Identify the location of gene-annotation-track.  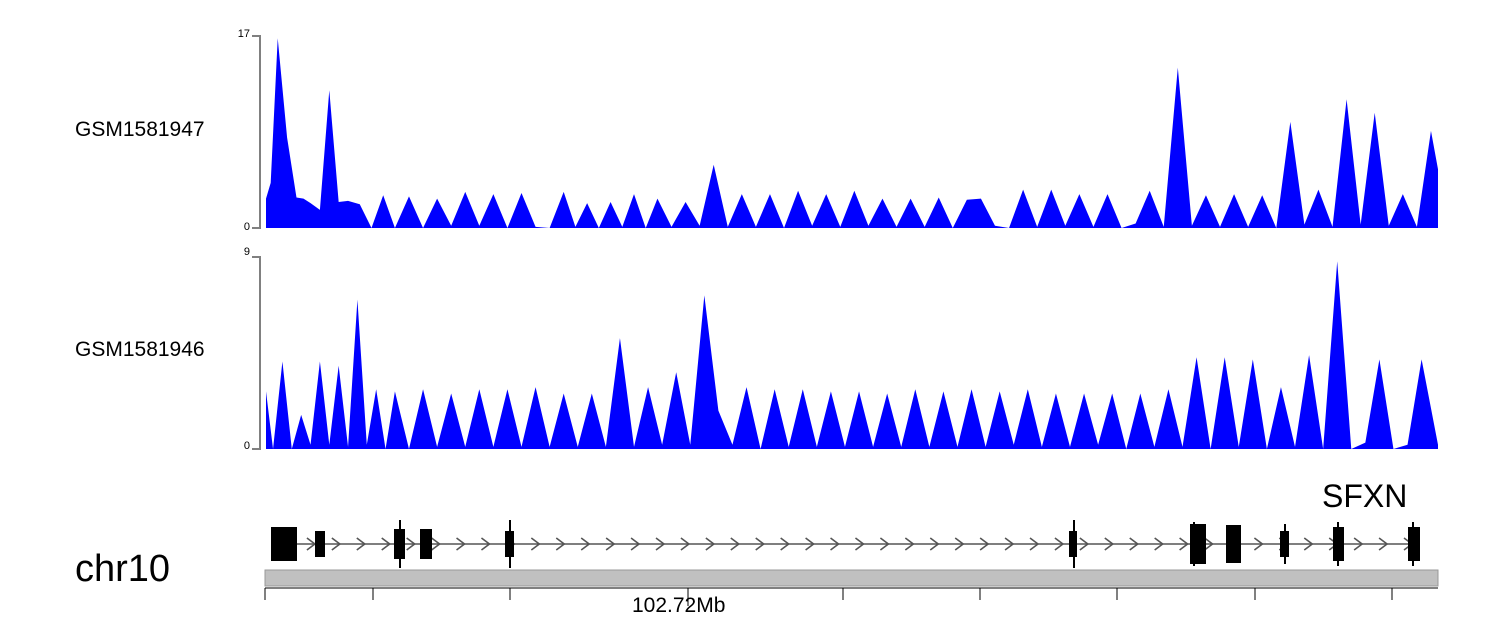
(750, 535).